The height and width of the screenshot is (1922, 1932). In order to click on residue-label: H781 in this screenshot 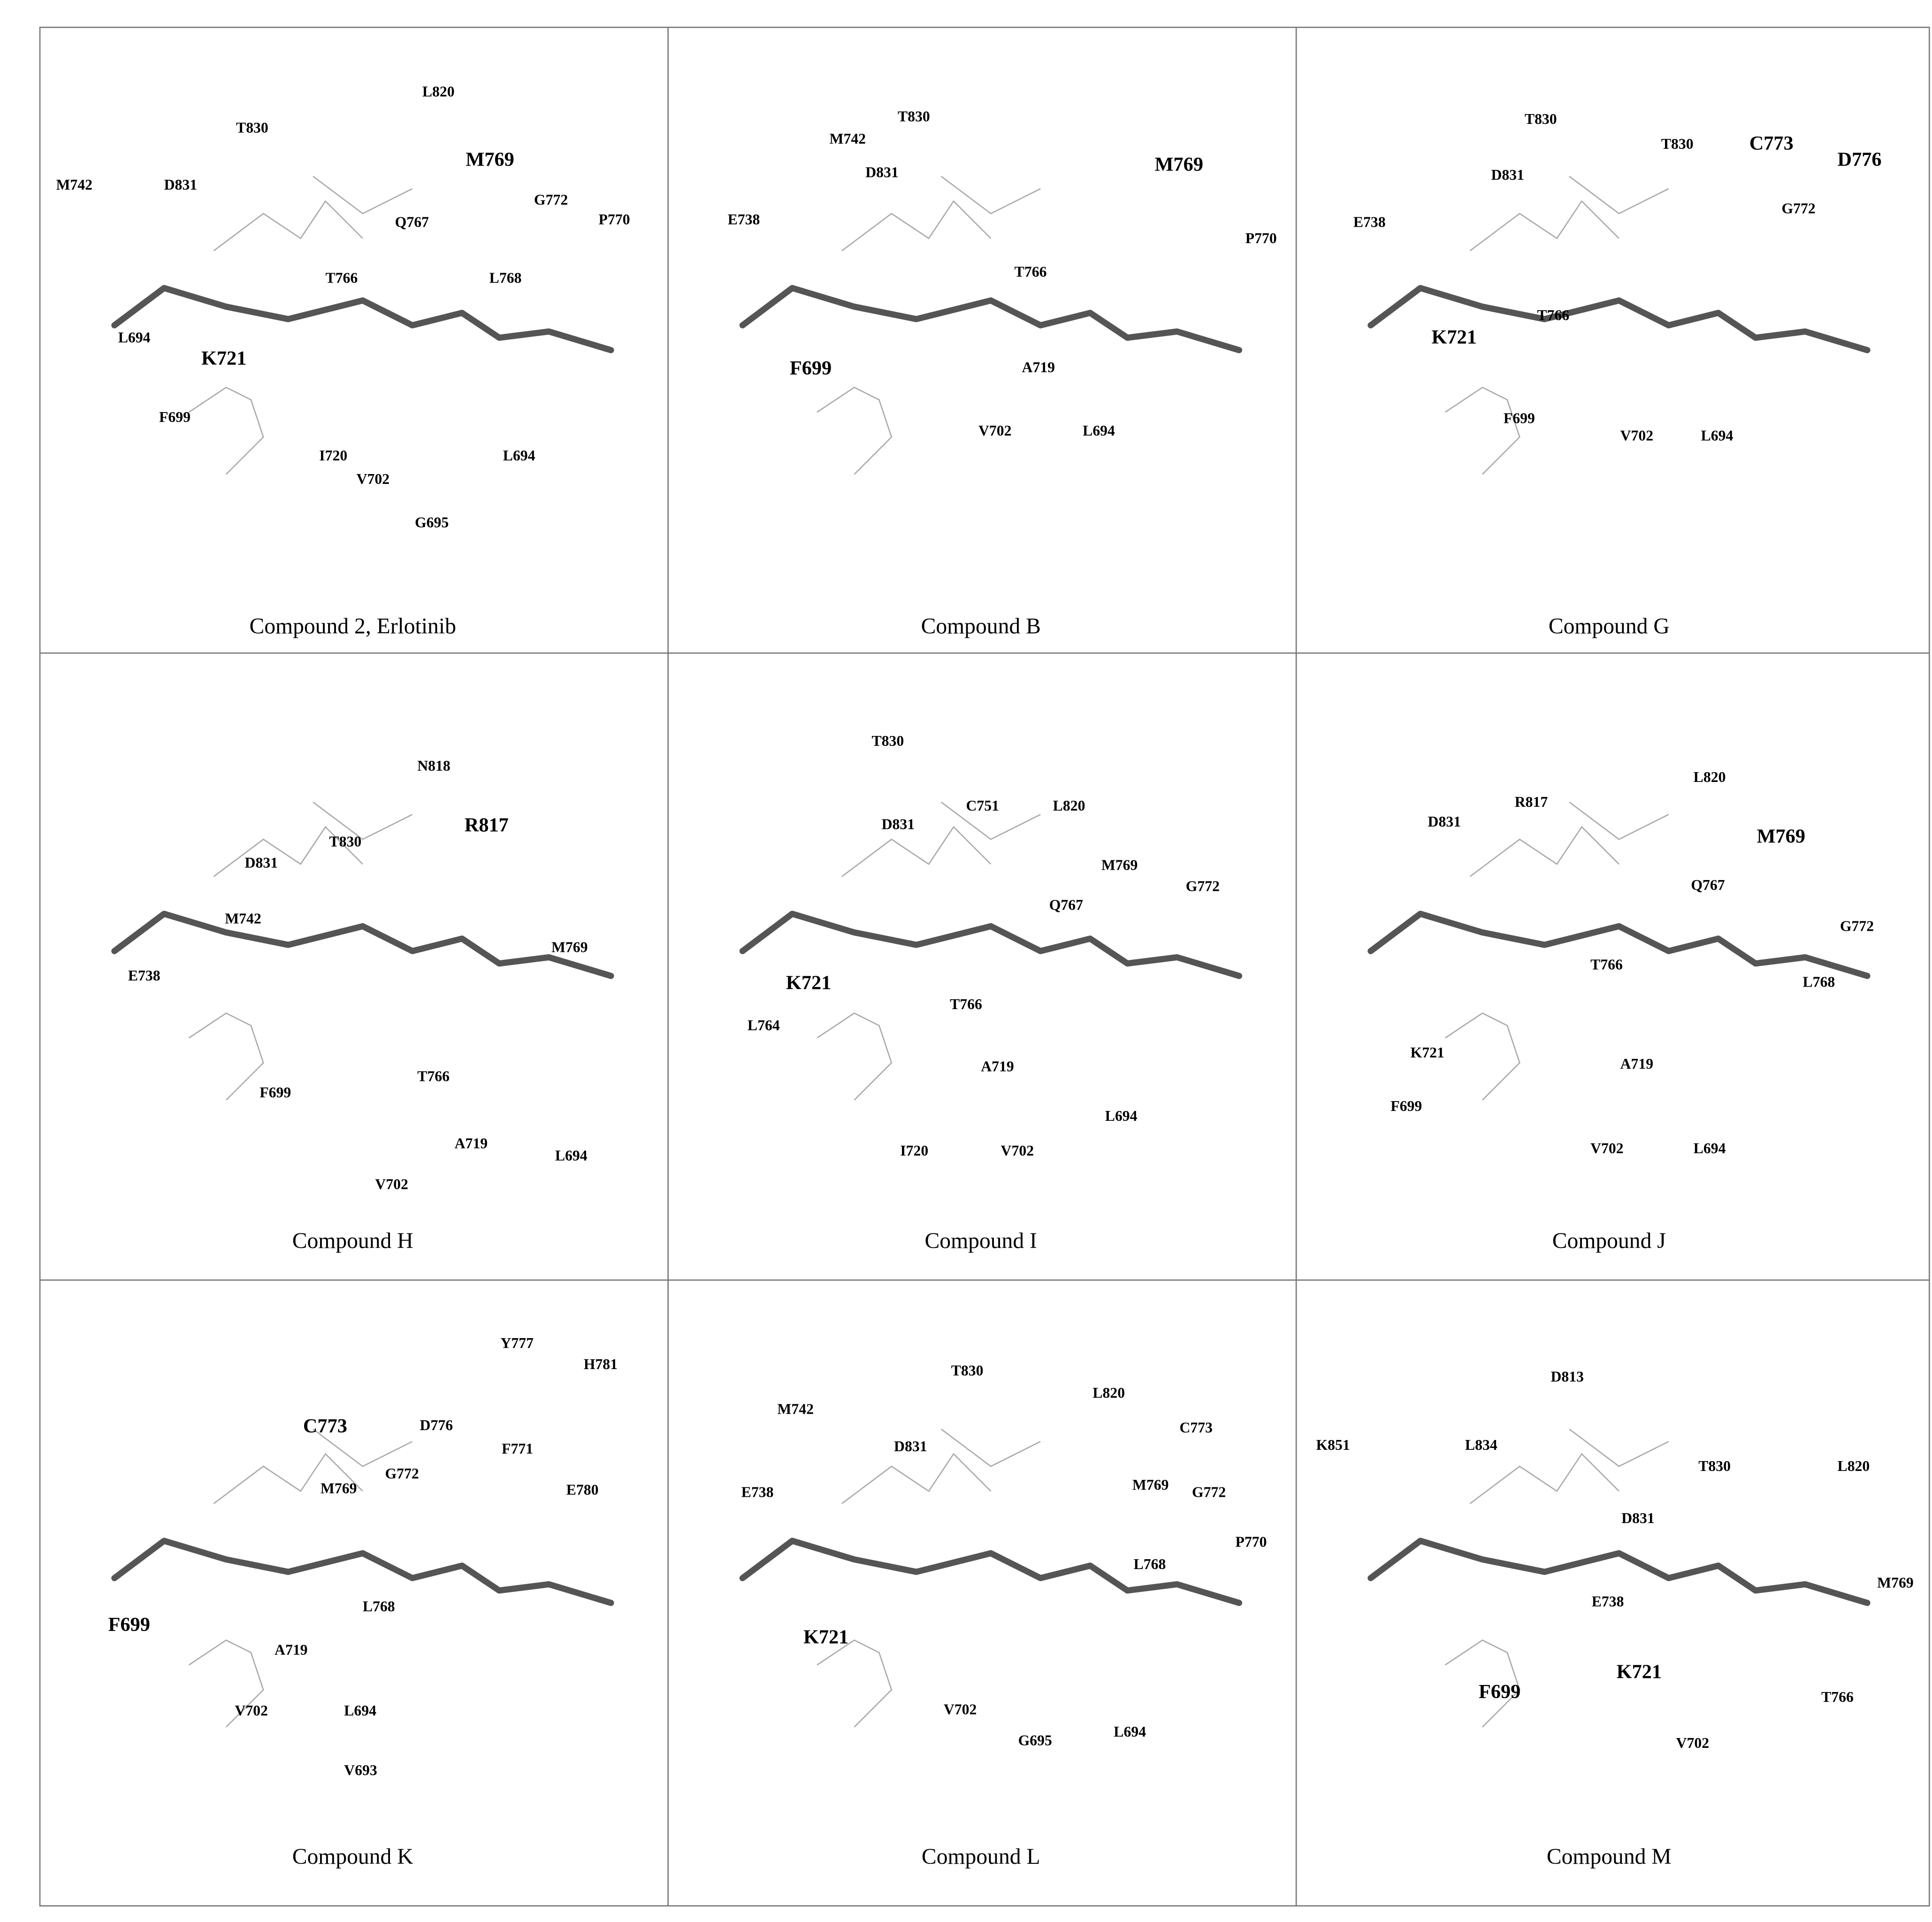, I will do `click(601, 1364)`.